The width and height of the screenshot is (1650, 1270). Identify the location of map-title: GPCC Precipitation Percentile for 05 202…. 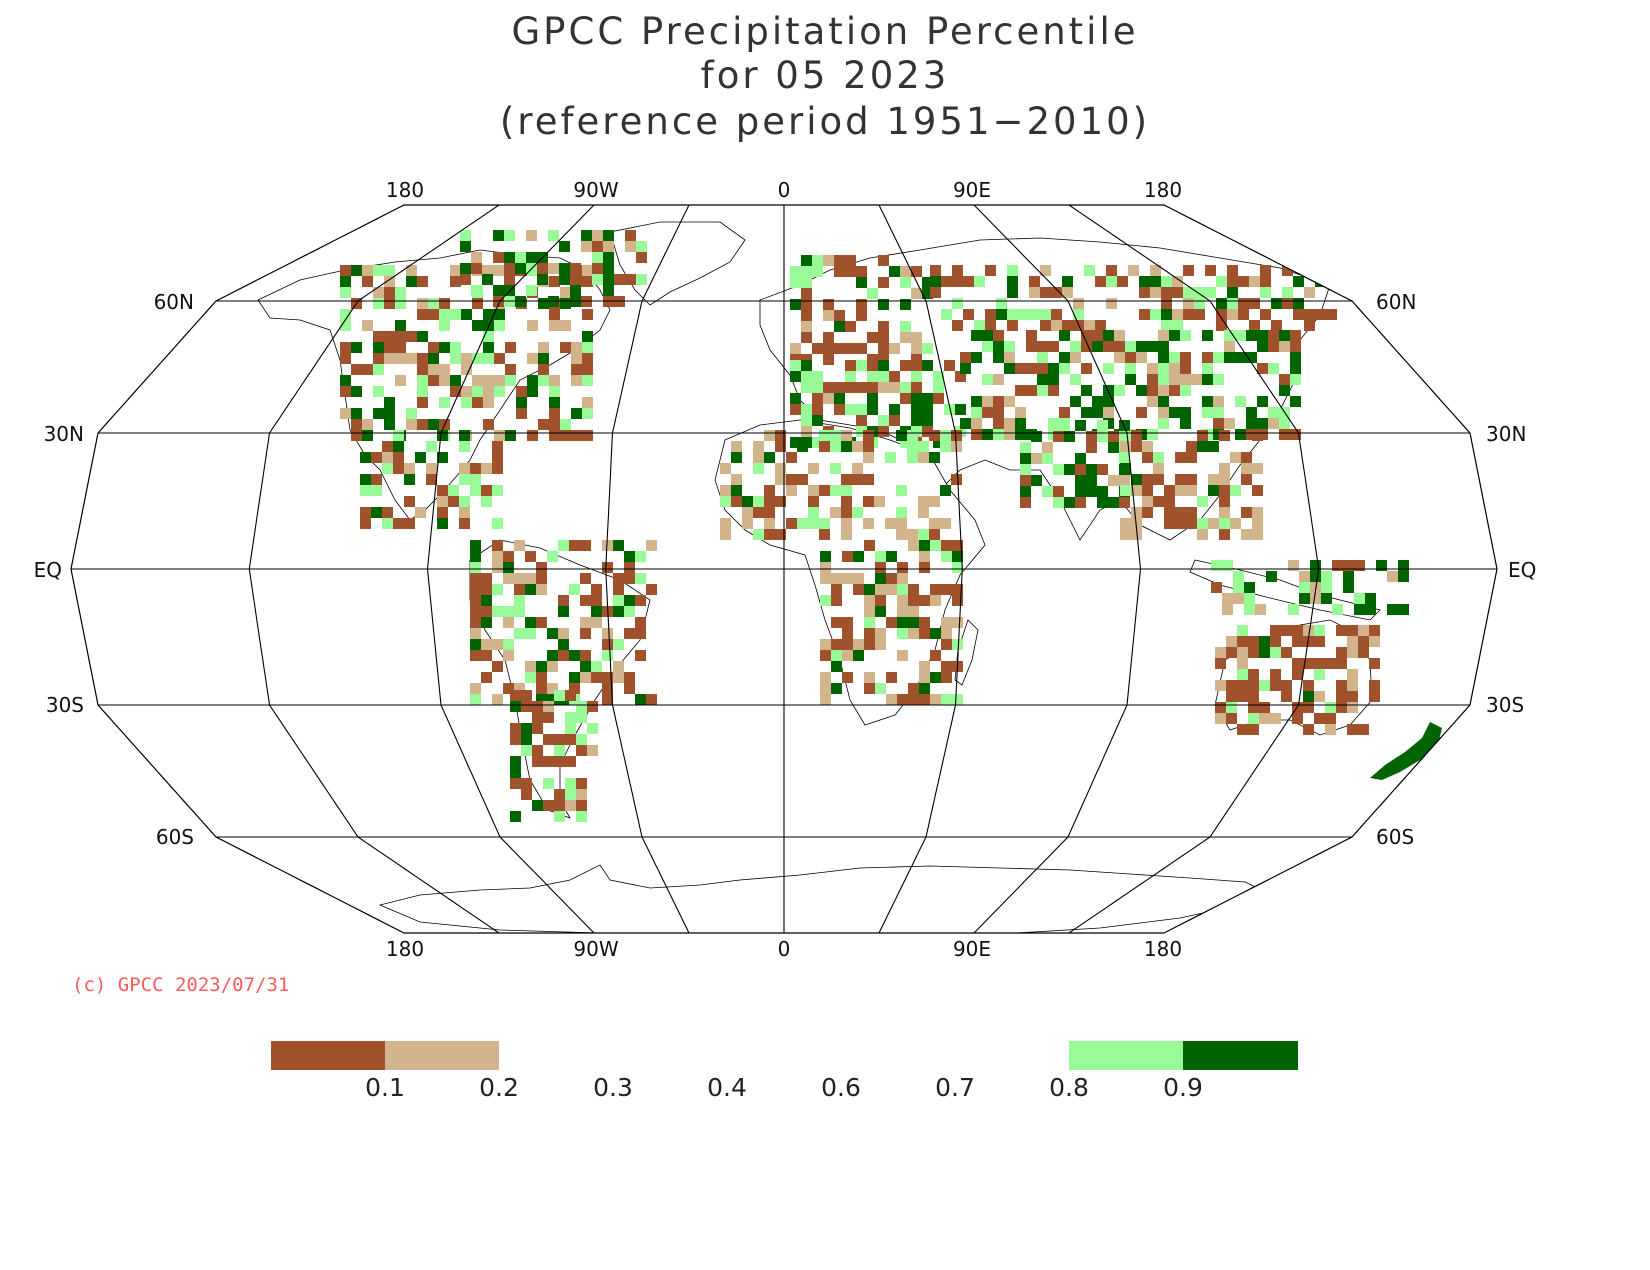
(823, 76).